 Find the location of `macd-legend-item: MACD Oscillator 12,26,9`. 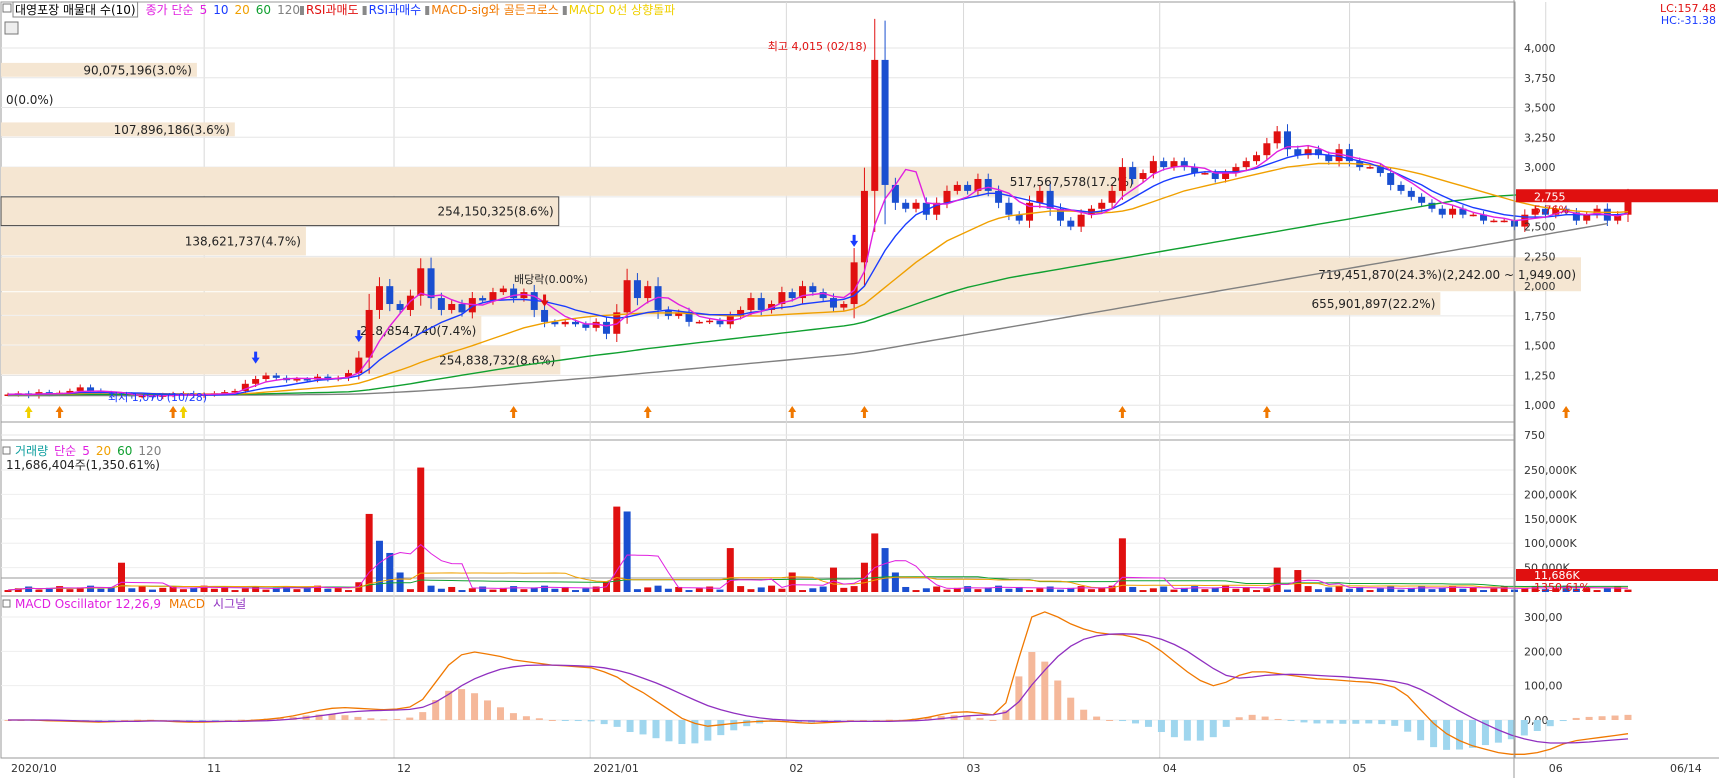

macd-legend-item: MACD Oscillator 12,26,9 is located at coordinates (88, 604).